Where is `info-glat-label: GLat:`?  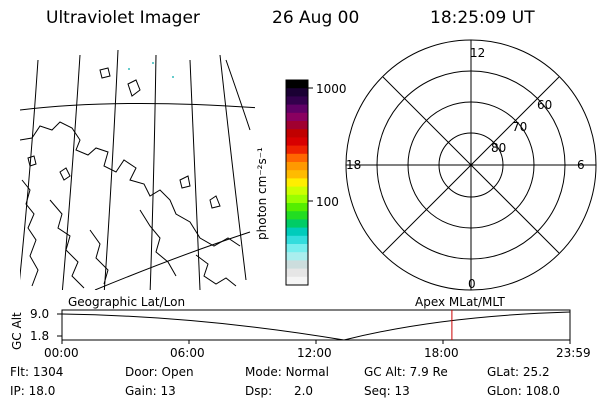 info-glat-label: GLat: is located at coordinates (503, 372).